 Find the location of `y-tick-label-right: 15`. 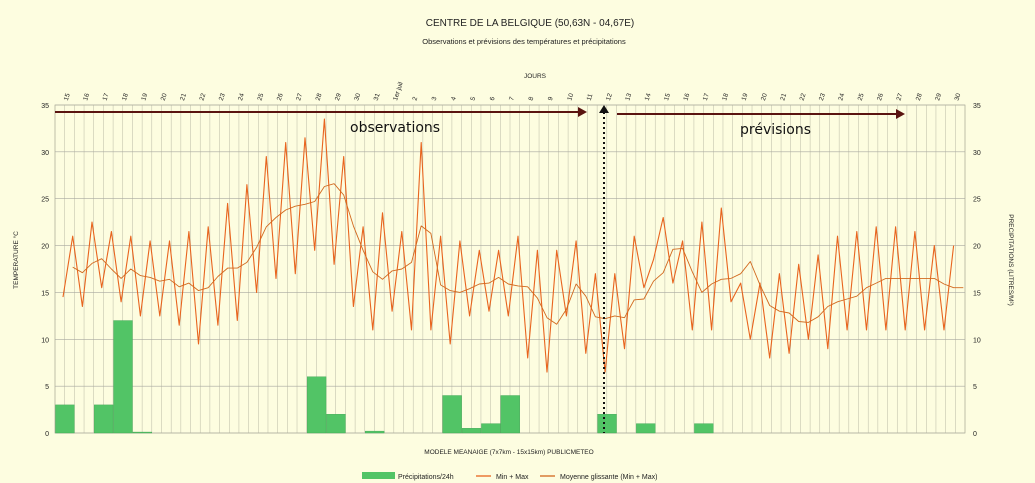

y-tick-label-right: 15 is located at coordinates (977, 293).